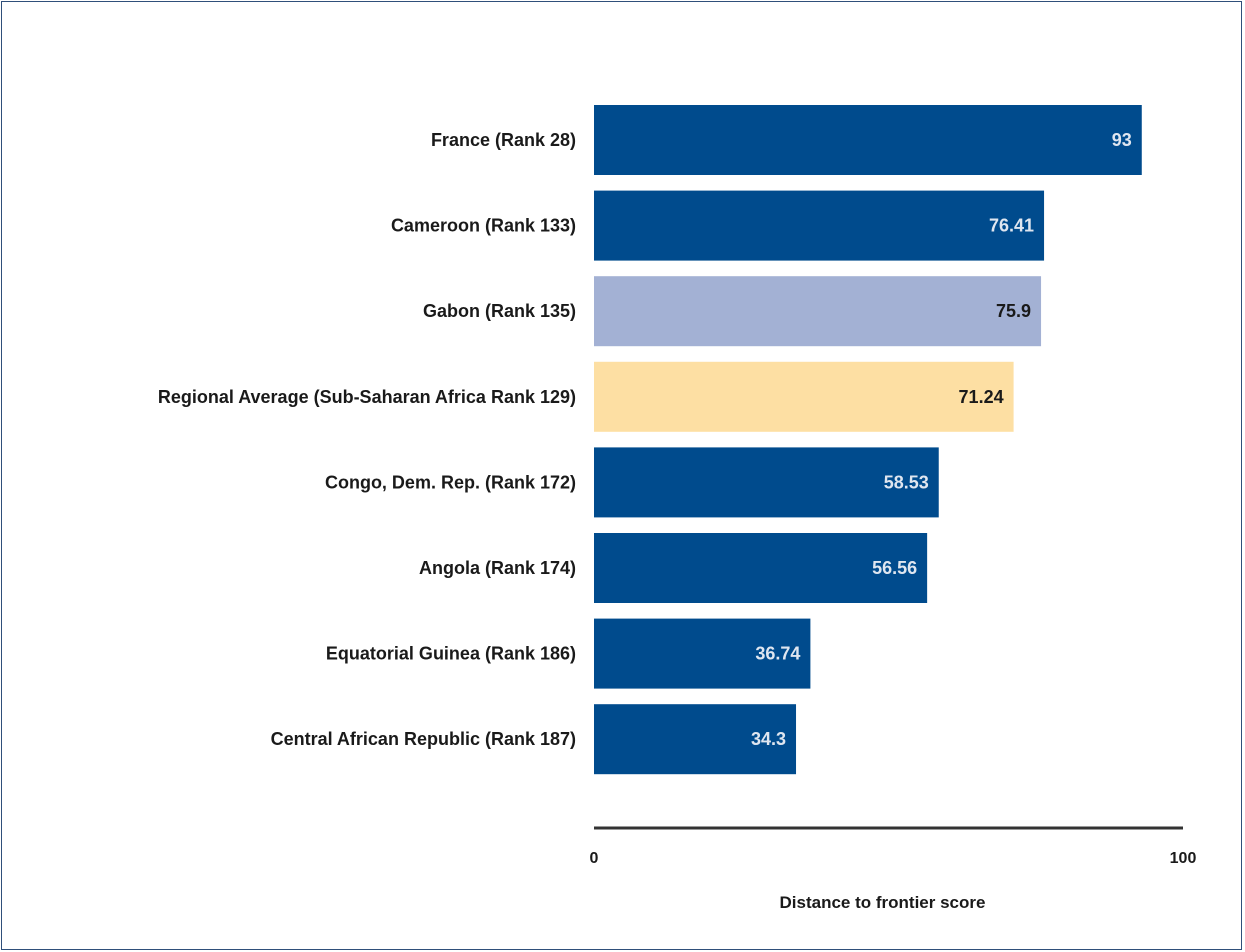  Describe the element at coordinates (1013, 311) in the screenshot. I see `bar-value-label-2: 75.9` at that location.